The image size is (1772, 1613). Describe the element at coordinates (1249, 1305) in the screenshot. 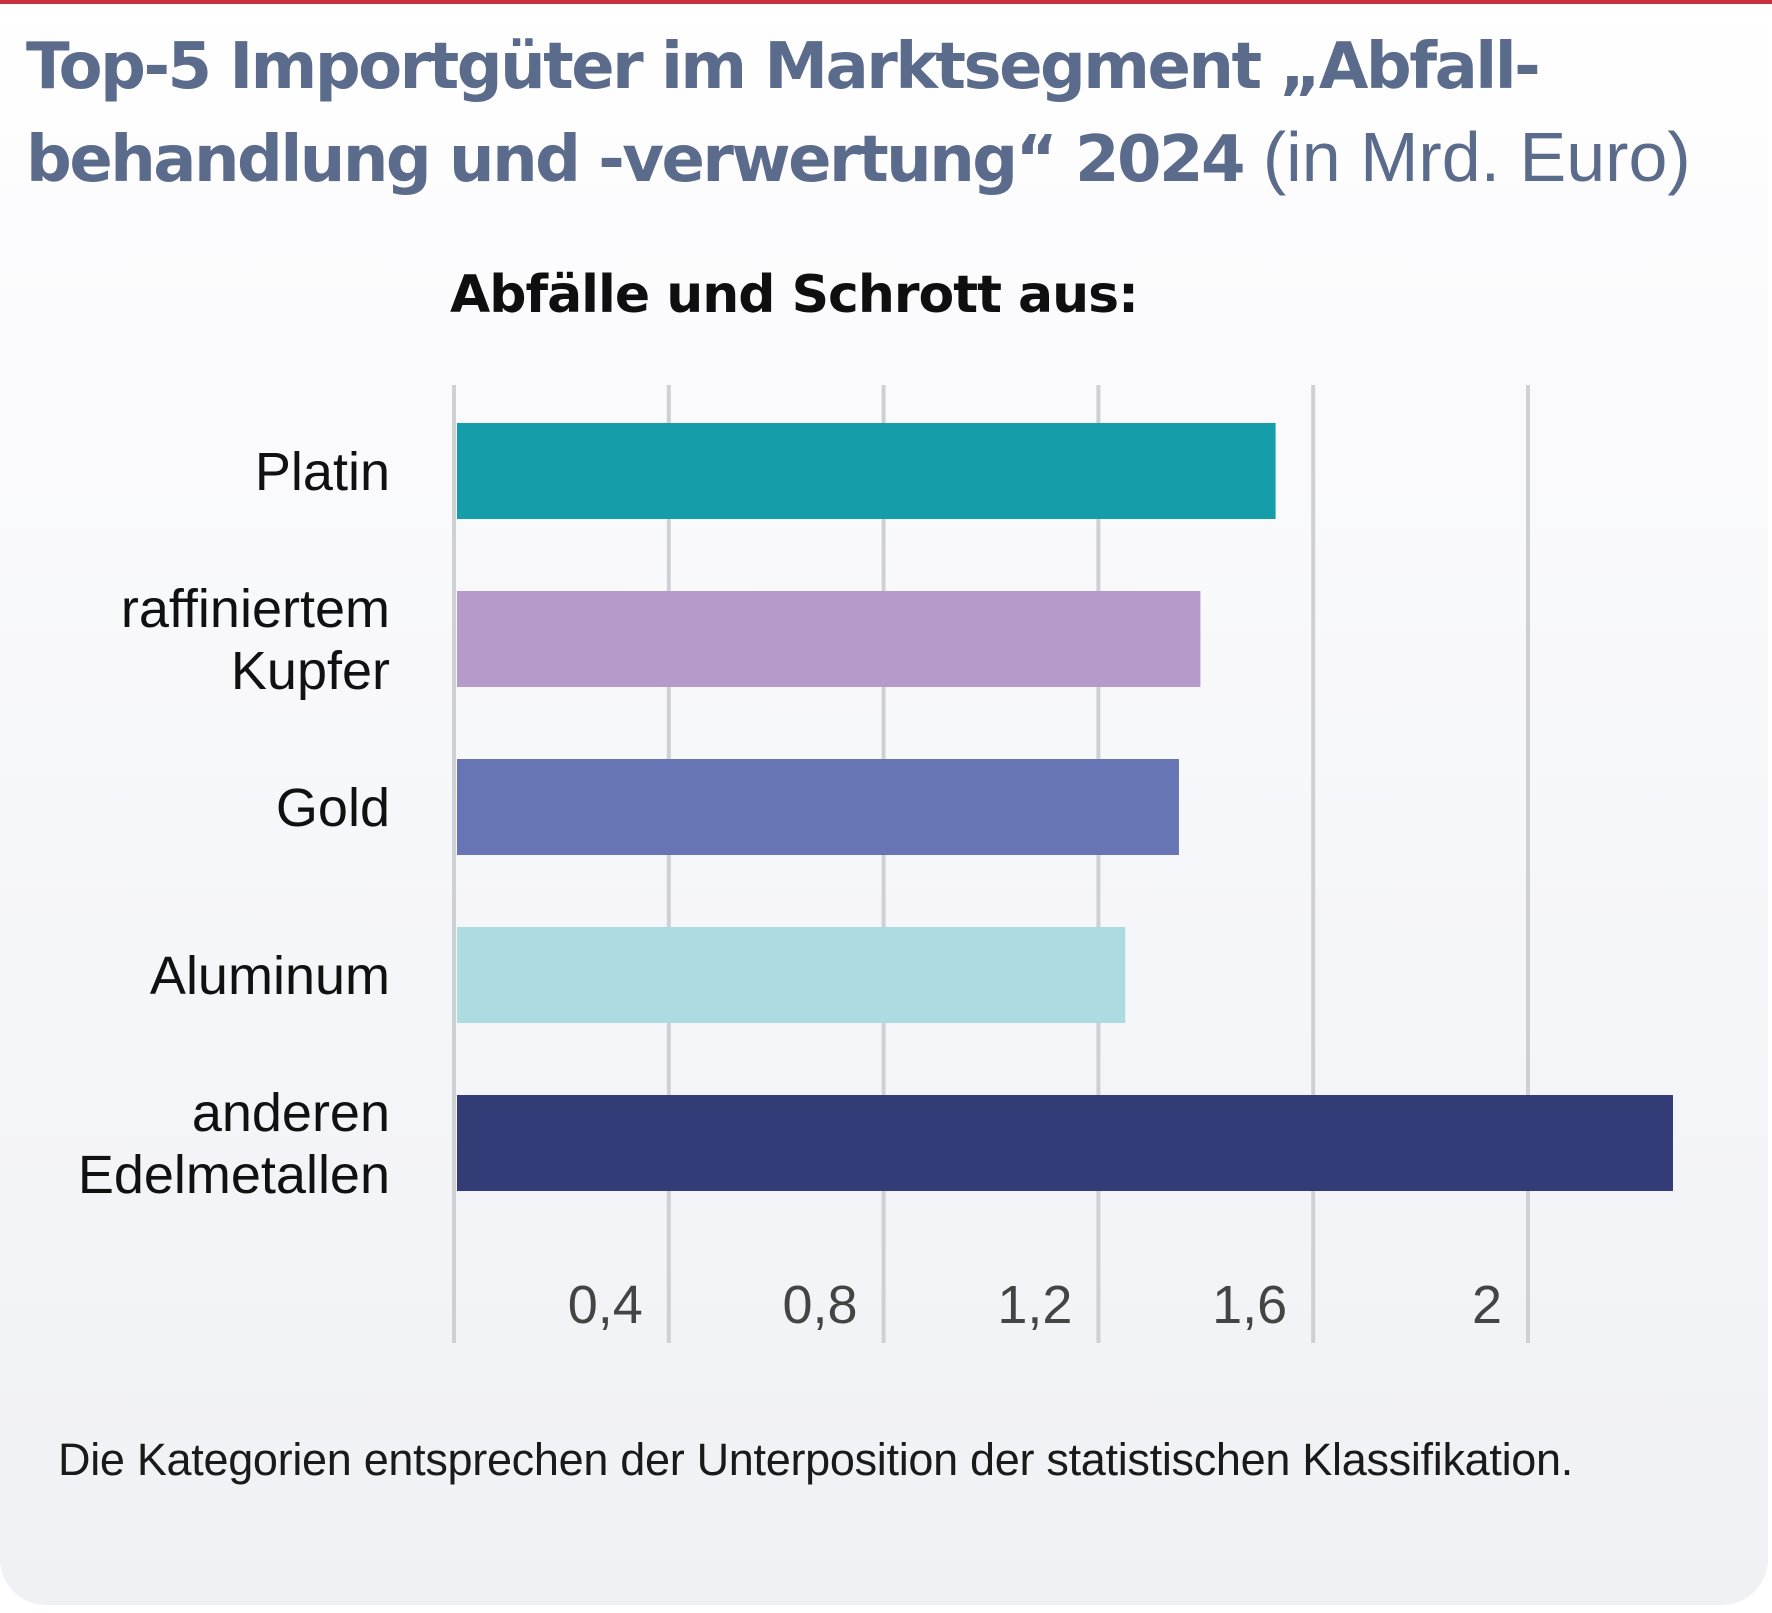

I see `tick-label: 1,6` at that location.